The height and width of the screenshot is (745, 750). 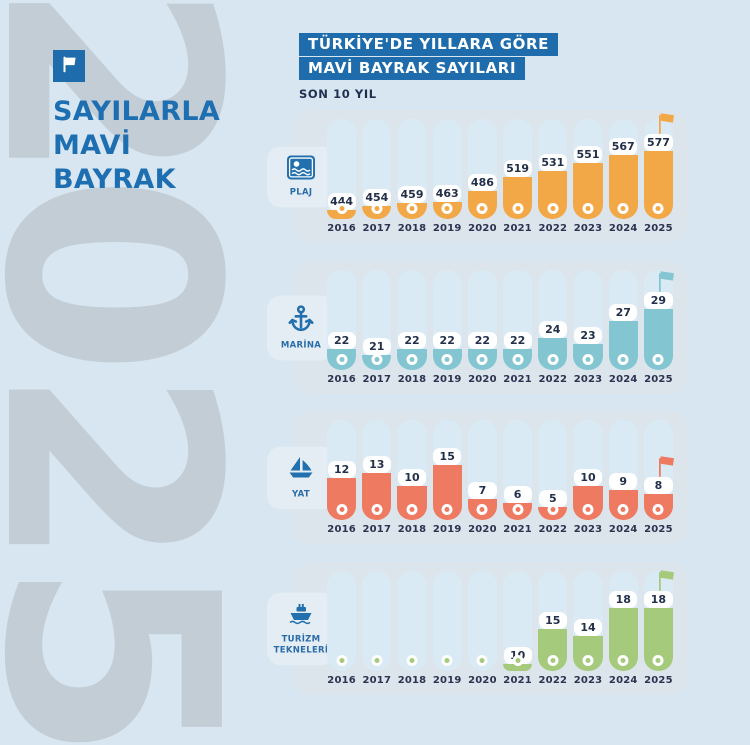 I want to click on bar: 444, so click(x=342, y=206).